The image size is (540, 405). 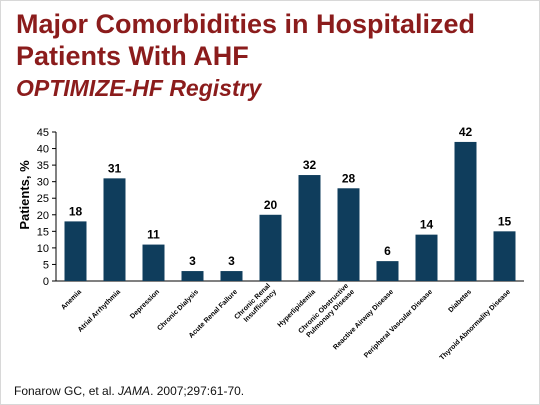 I want to click on title-line-2: Patients With AHF, so click(x=132, y=56).